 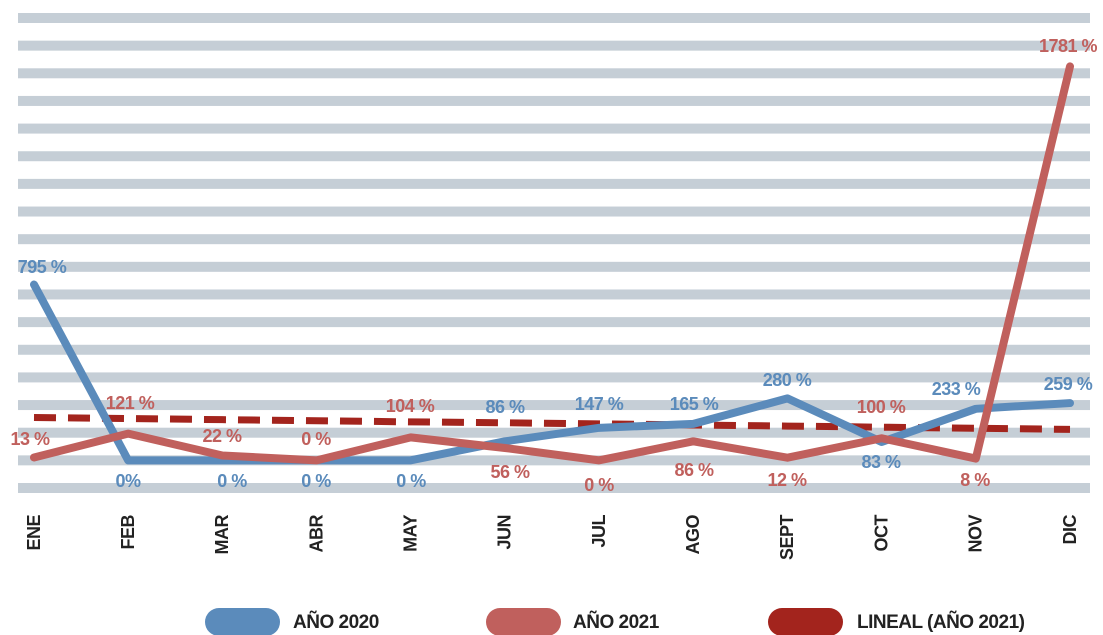 What do you see at coordinates (222, 535) in the screenshot?
I see `x-tick-label: MAR` at bounding box center [222, 535].